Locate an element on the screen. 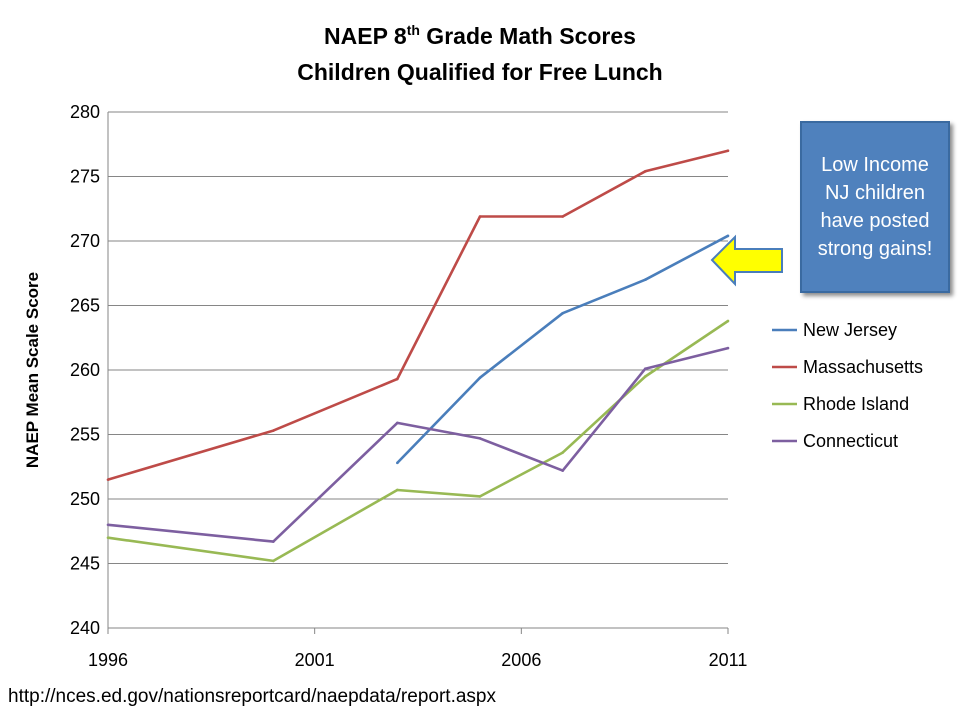 This screenshot has width=960, height=720. data-point-rhode-island-2011 is located at coordinates (728, 321).